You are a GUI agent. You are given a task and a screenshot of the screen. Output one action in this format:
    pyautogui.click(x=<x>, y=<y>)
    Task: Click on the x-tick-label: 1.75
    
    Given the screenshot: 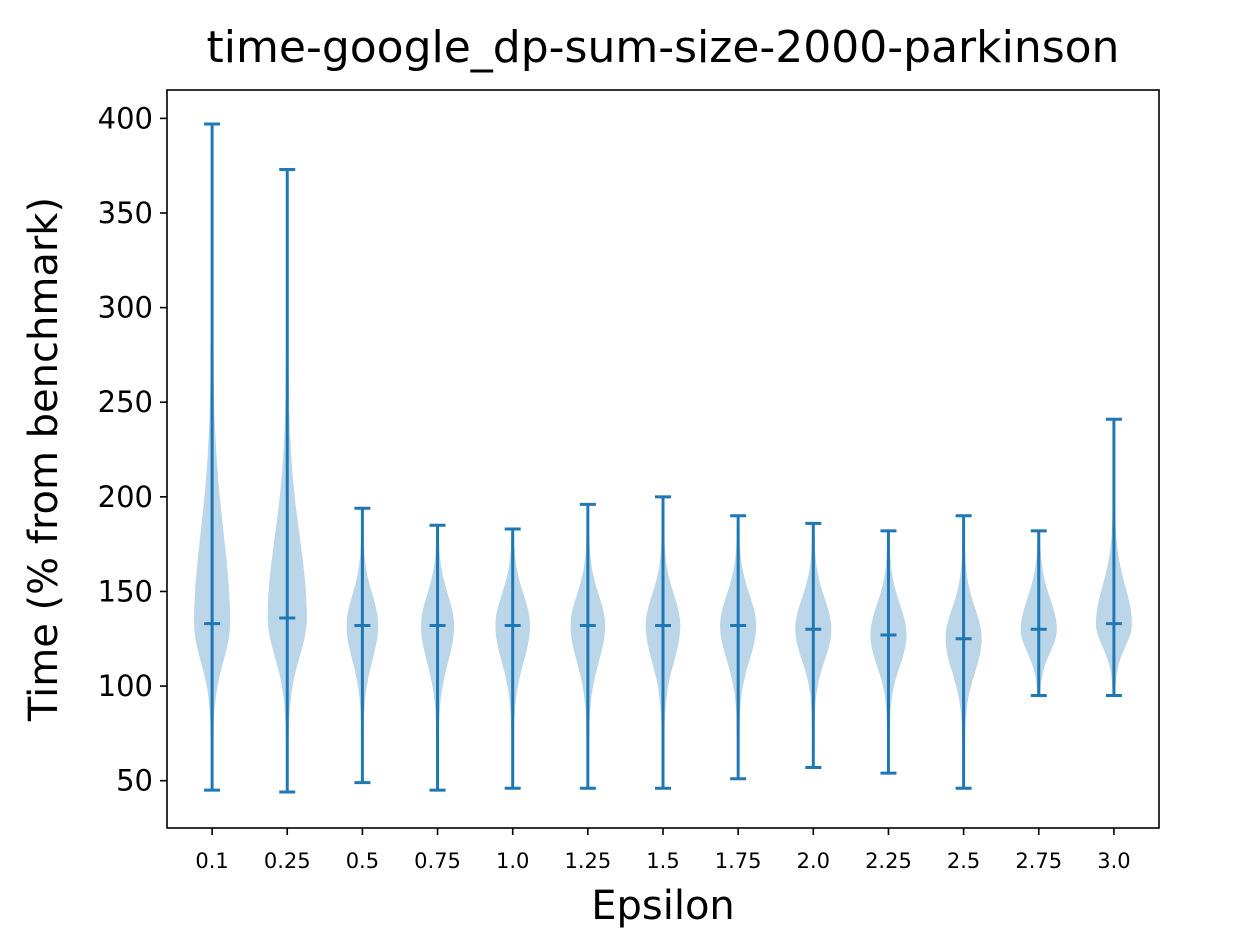 What is the action you would take?
    pyautogui.click(x=738, y=861)
    